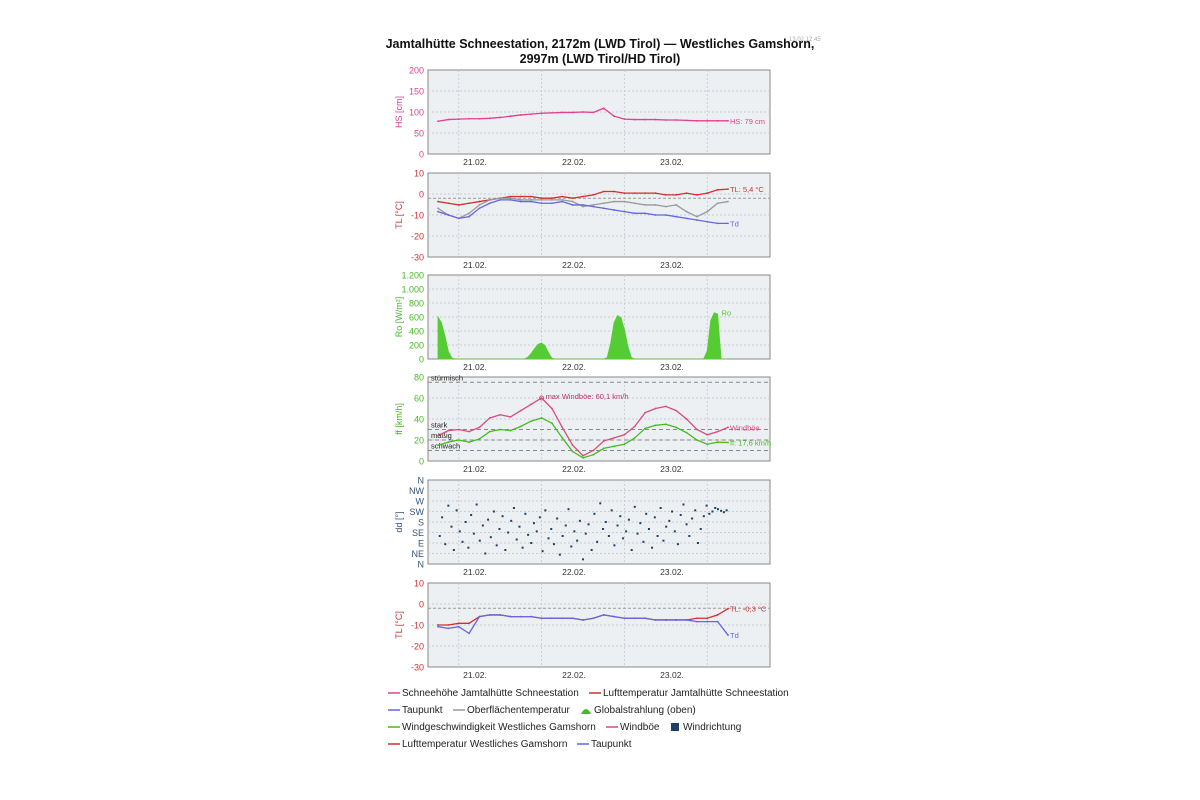  I want to click on reference-line-label: stürmisch, so click(447, 377).